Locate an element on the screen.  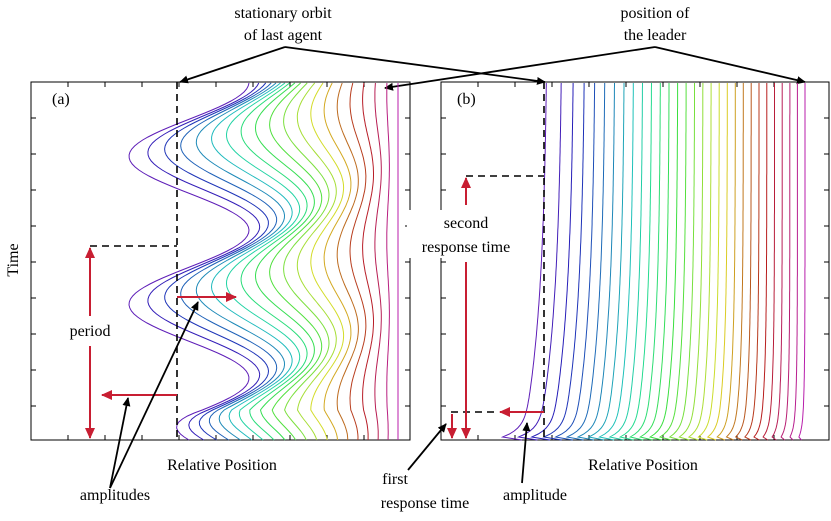
second-response-label-line1: second is located at coordinates (466, 223).